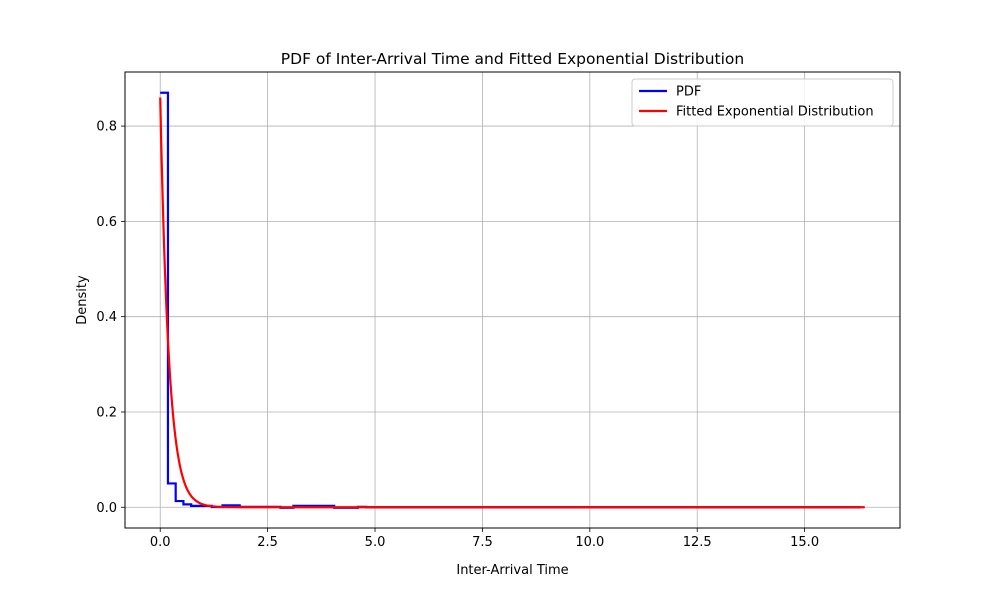 This screenshot has height=600, width=1000. I want to click on y-axis: 0.0 0.2 0.4 0.6 0.8, so click(110, 318).